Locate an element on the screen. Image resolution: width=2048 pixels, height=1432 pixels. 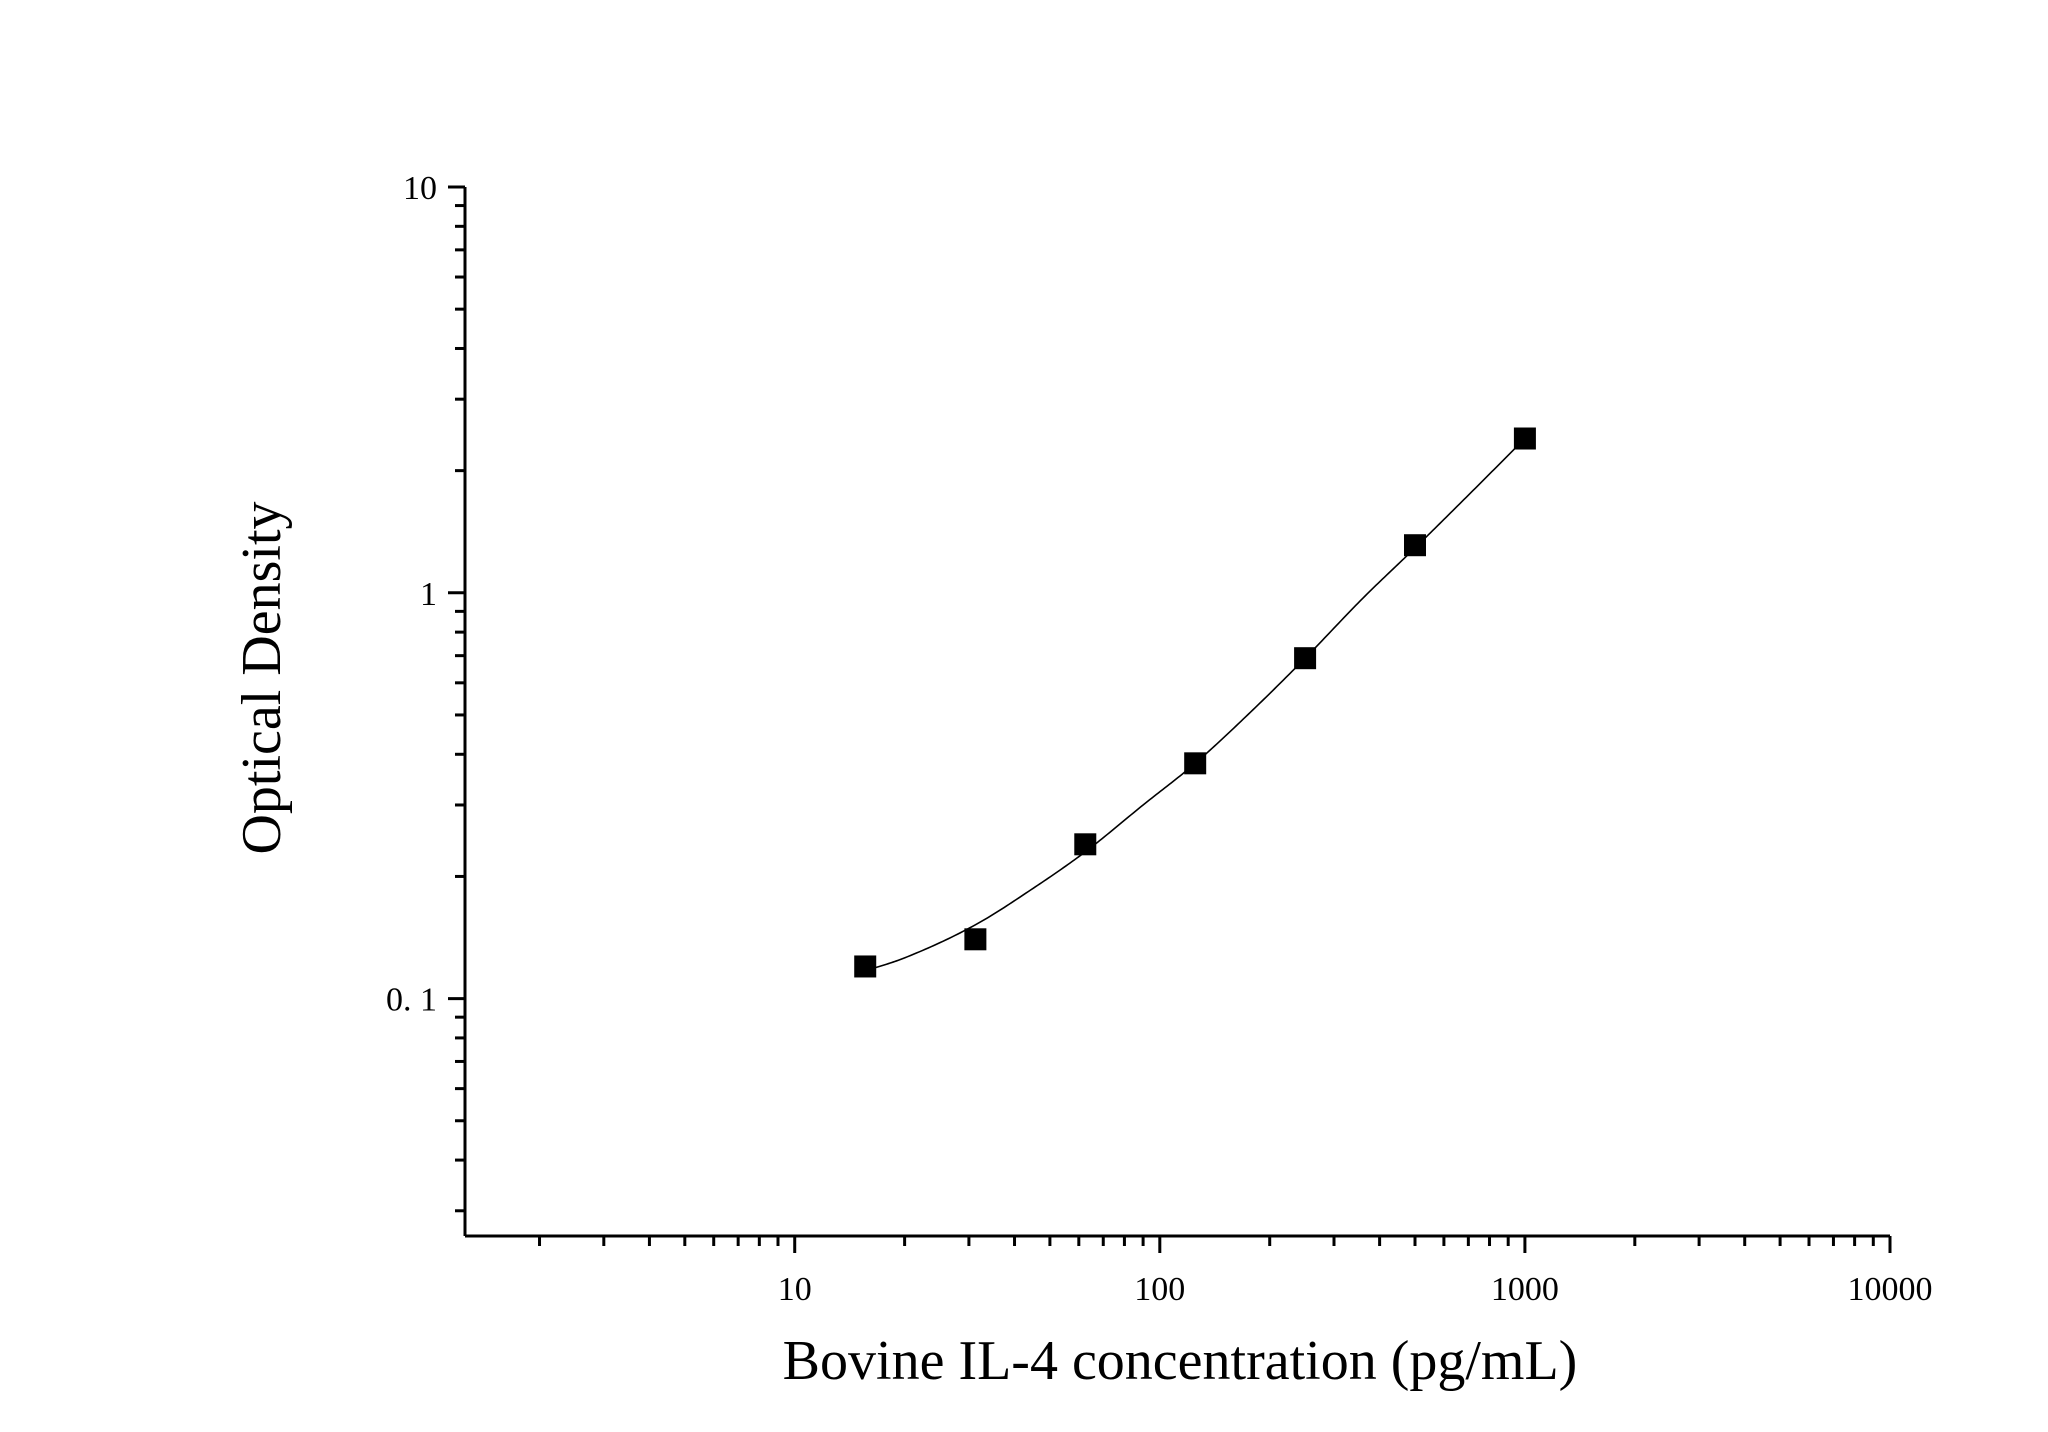
y-tick-label: 1 is located at coordinates (428, 594).